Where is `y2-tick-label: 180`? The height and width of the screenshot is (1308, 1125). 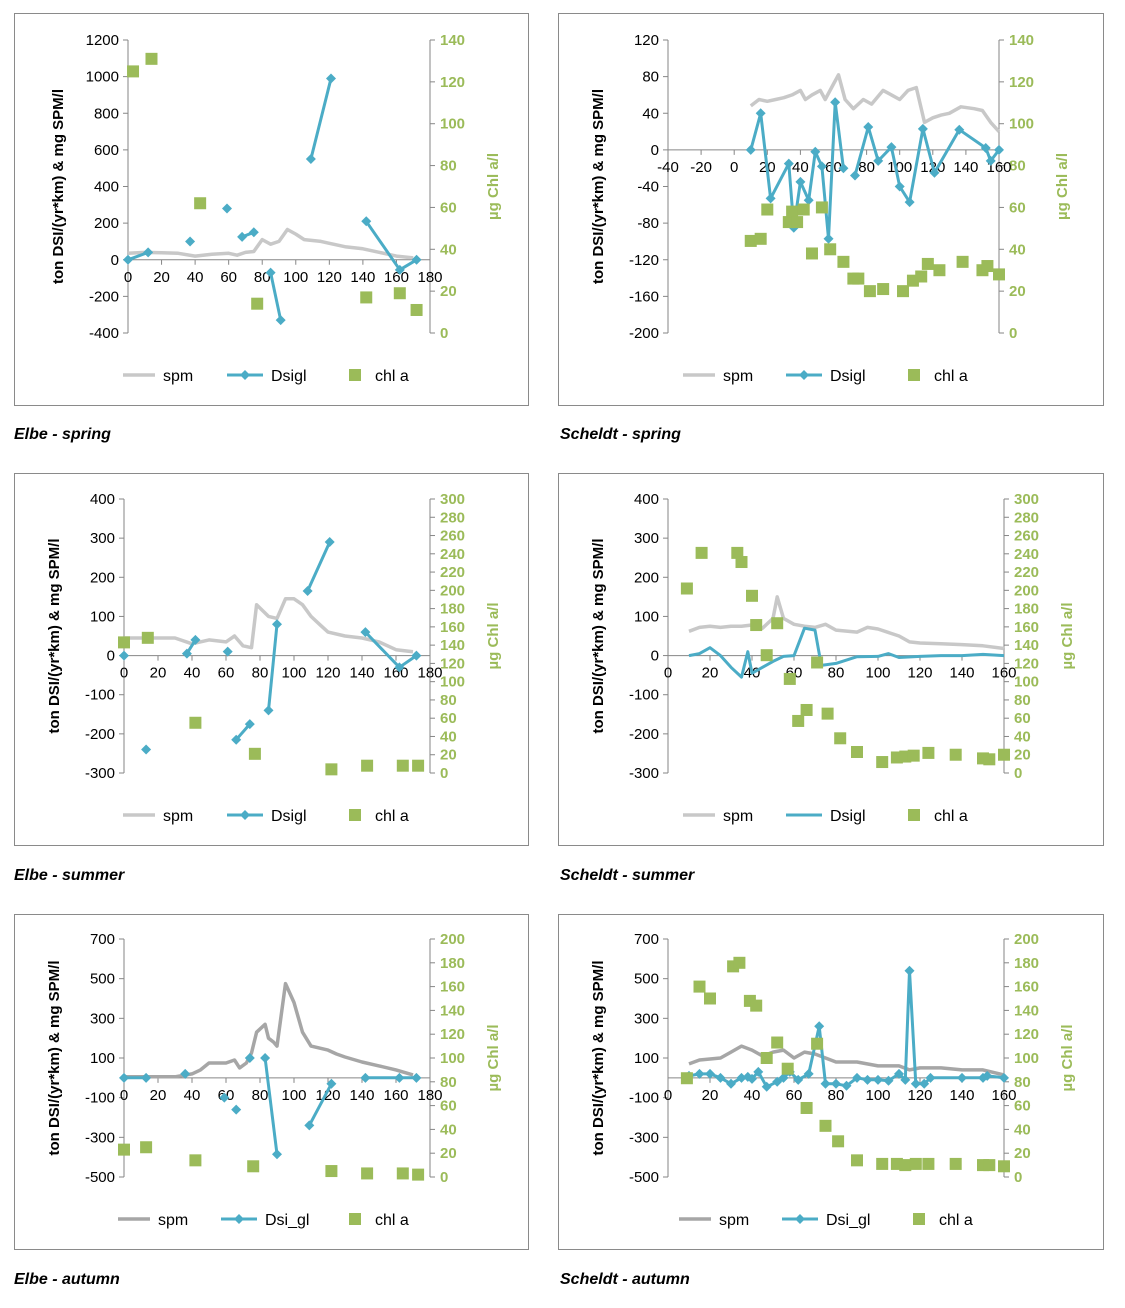 y2-tick-label: 180 is located at coordinates (452, 609).